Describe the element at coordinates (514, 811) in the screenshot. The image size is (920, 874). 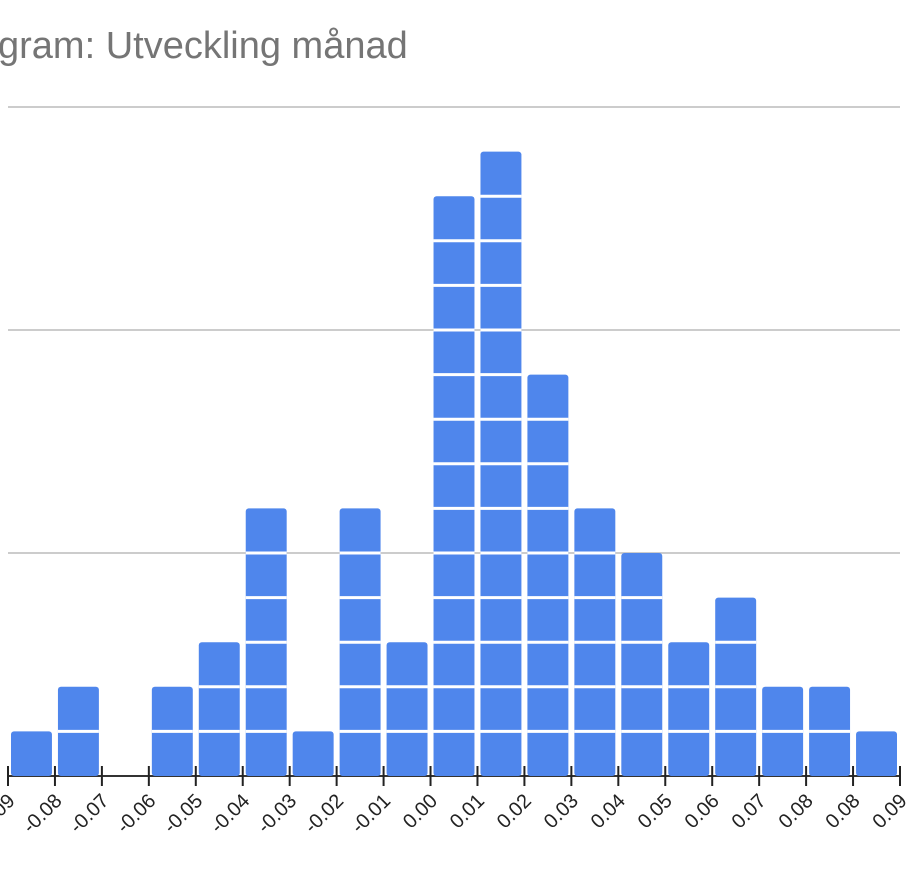
I see `x-tick-label: 0.02` at that location.